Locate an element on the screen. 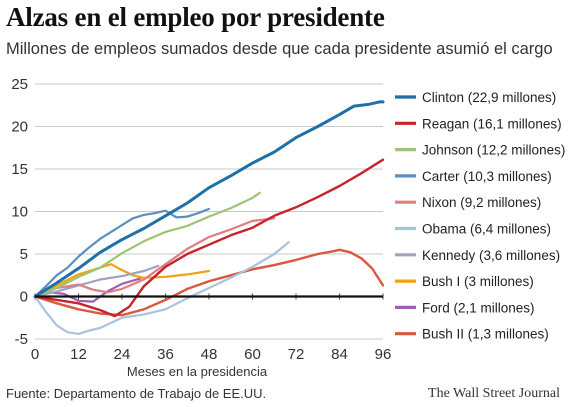  x-tick-label: 12 is located at coordinates (78, 354).